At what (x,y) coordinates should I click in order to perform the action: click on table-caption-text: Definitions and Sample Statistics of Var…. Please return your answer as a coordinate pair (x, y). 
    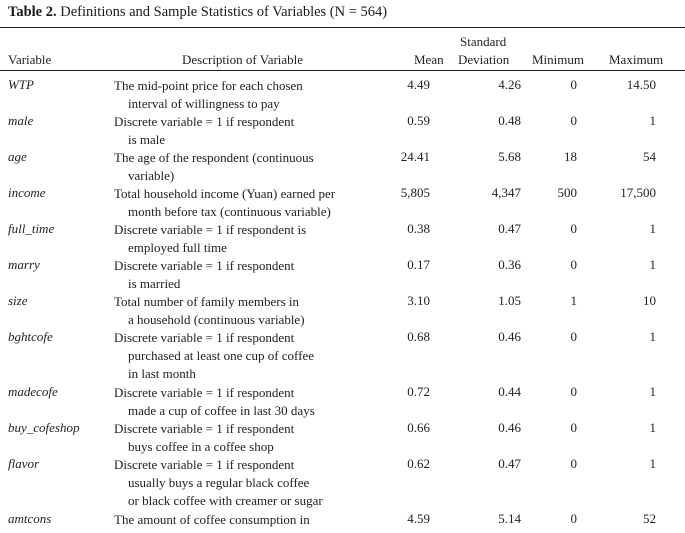
    Looking at the image, I should click on (224, 12).